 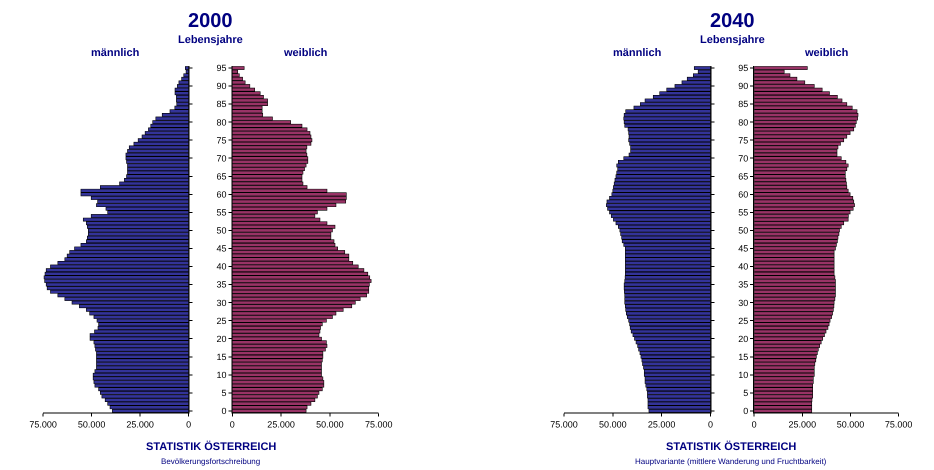 I want to click on chart-title: 2040, so click(x=732, y=21).